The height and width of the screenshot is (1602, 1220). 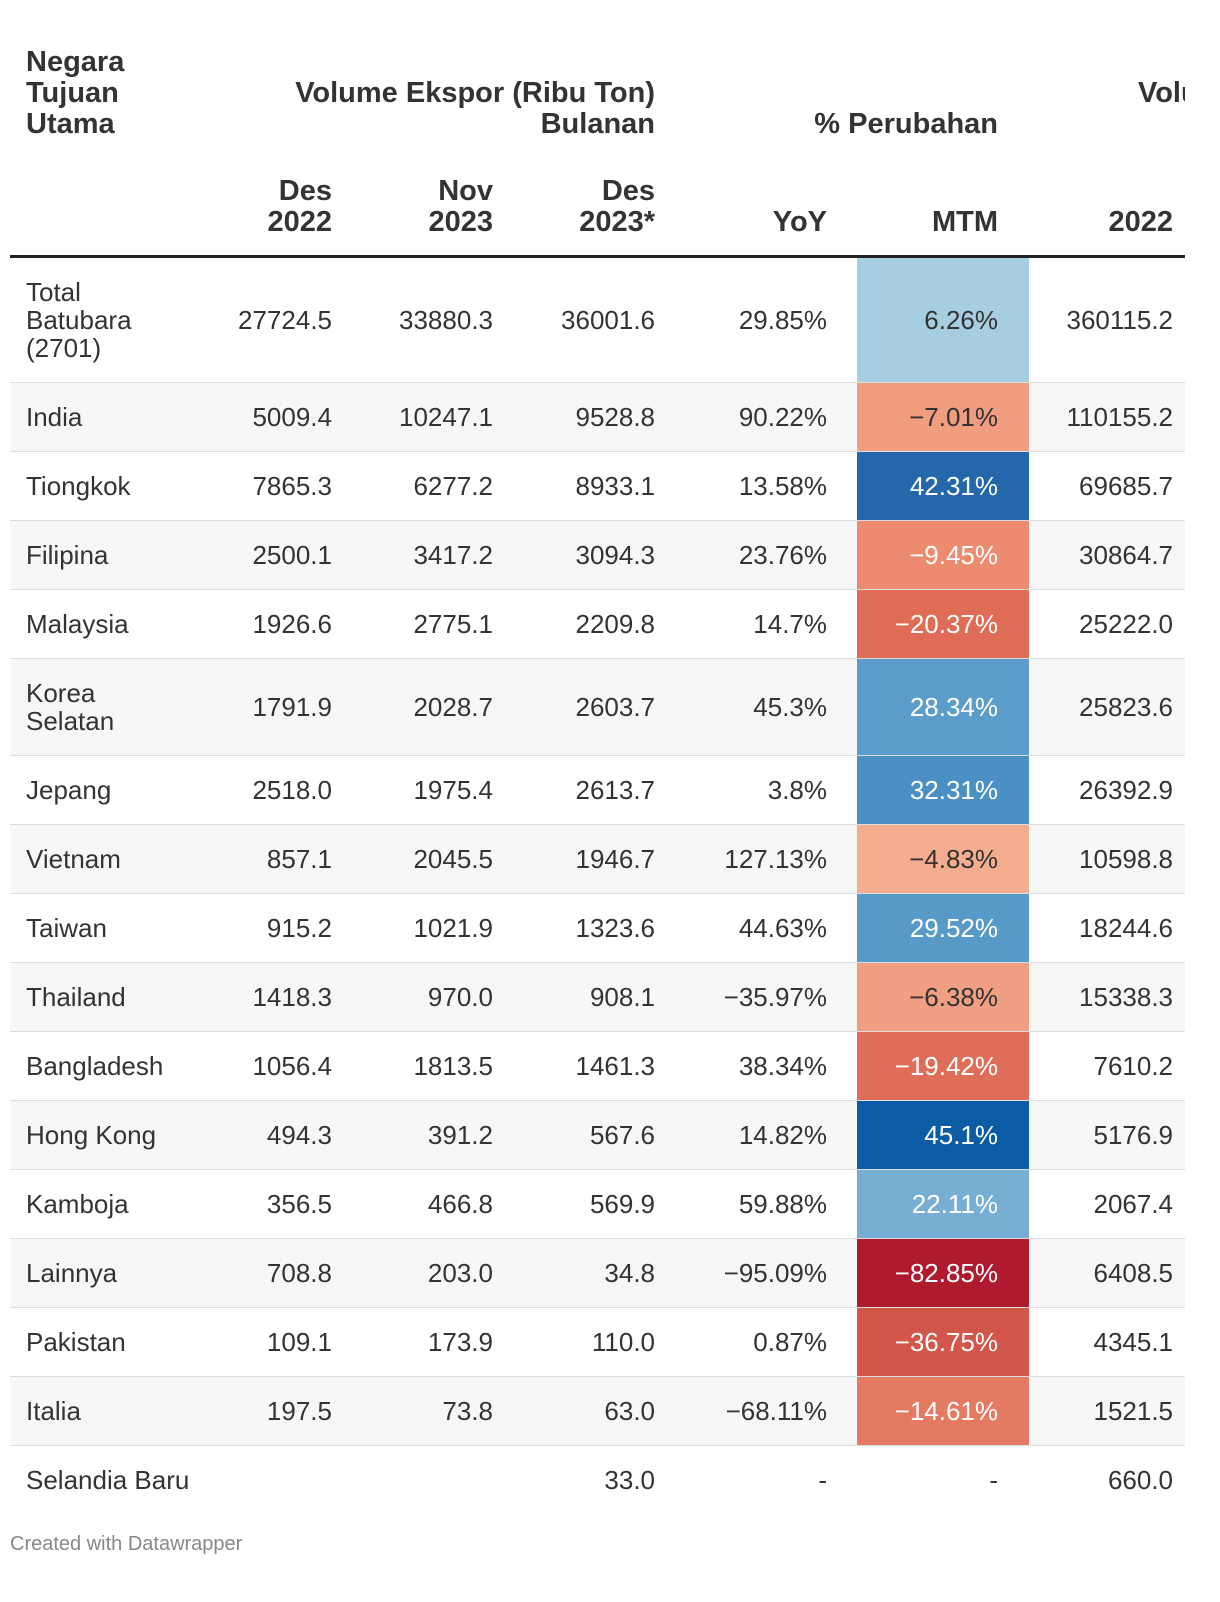 I want to click on value-cell: 29.85%, so click(x=783, y=319).